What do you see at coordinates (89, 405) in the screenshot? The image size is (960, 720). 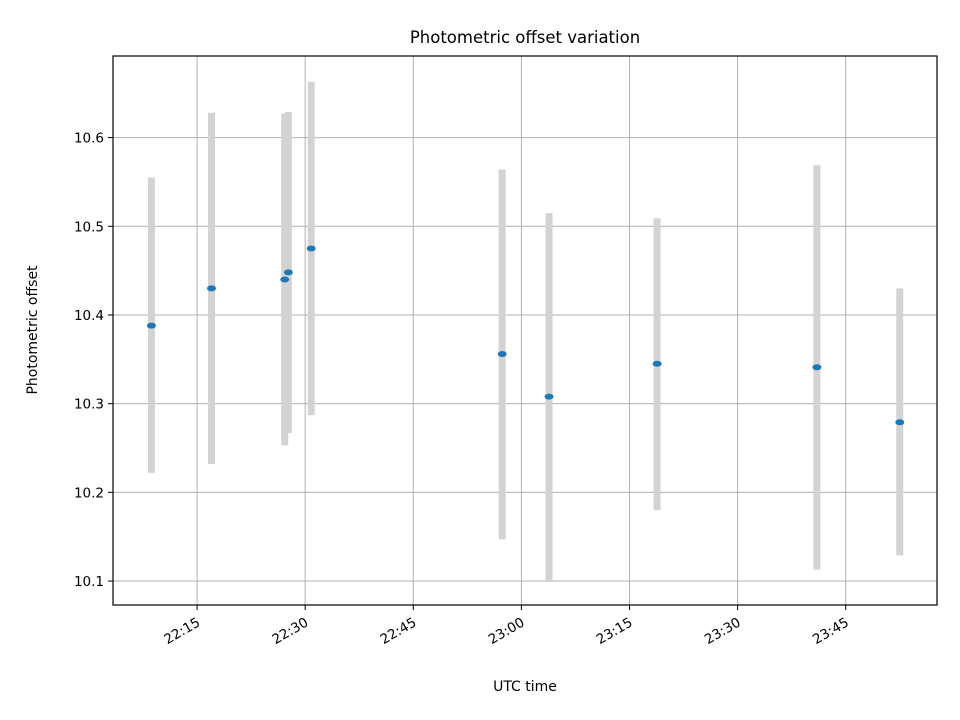 I see `y-tick-label: 10.3` at bounding box center [89, 405].